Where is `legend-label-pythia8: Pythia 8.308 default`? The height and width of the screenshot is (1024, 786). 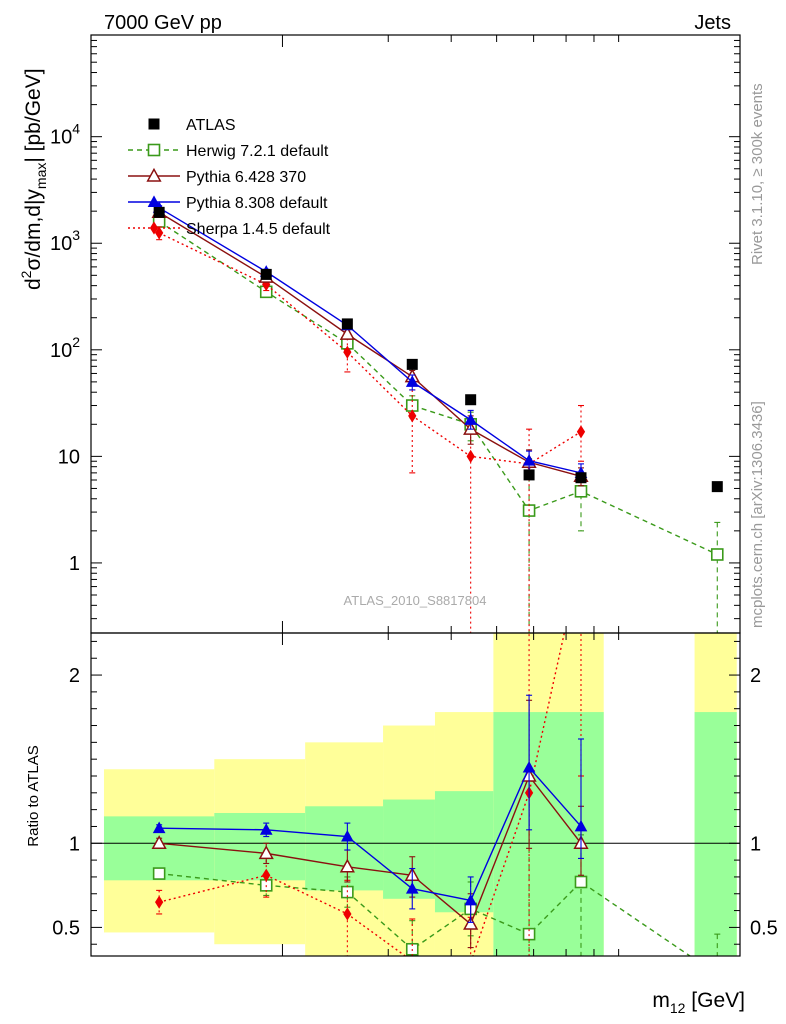 legend-label-pythia8: Pythia 8.308 default is located at coordinates (257, 203).